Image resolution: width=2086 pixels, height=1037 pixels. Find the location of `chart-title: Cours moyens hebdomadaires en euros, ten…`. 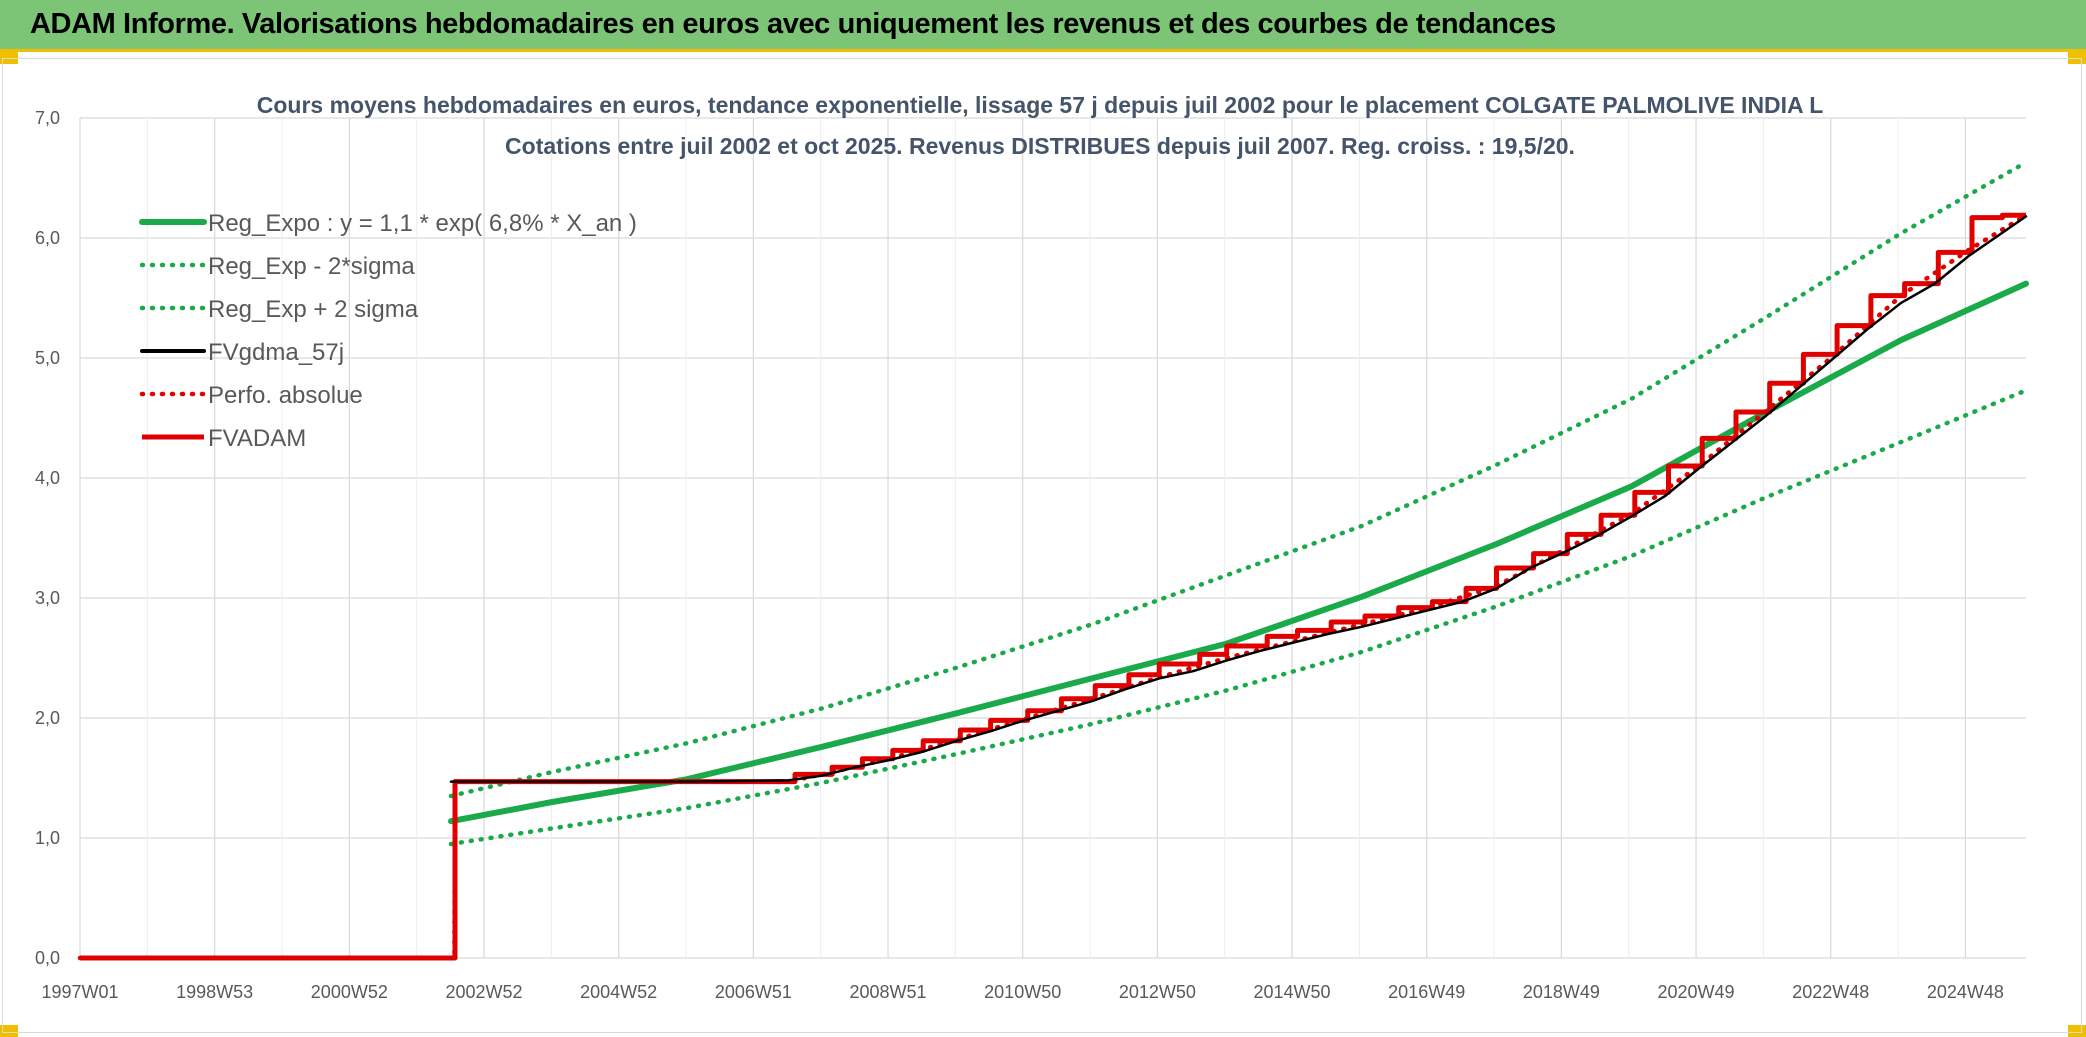

chart-title: Cours moyens hebdomadaires en euros, ten… is located at coordinates (1040, 105).